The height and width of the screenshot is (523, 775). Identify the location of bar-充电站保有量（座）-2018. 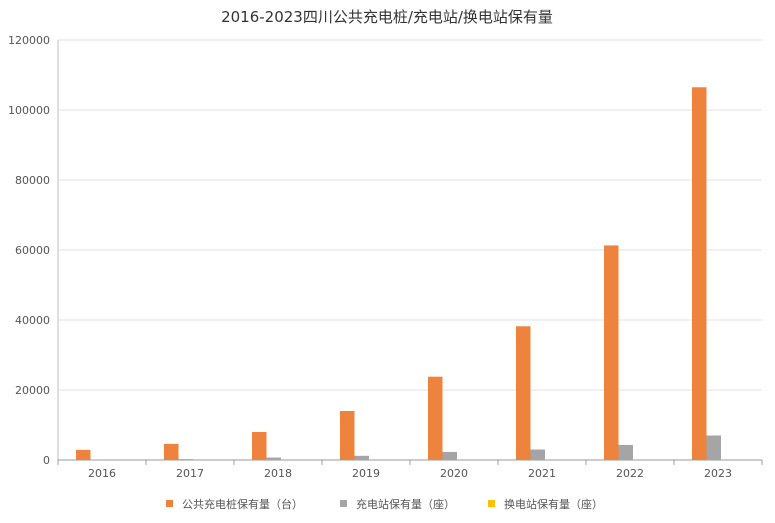
(274, 458).